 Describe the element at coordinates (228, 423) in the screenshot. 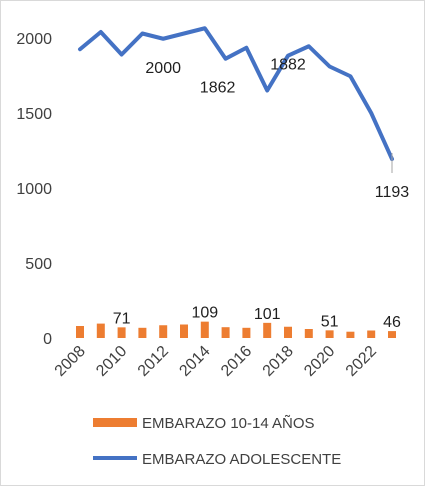

I see `legend-label-bar: EMBARAZO 10-14 AÑOS` at that location.